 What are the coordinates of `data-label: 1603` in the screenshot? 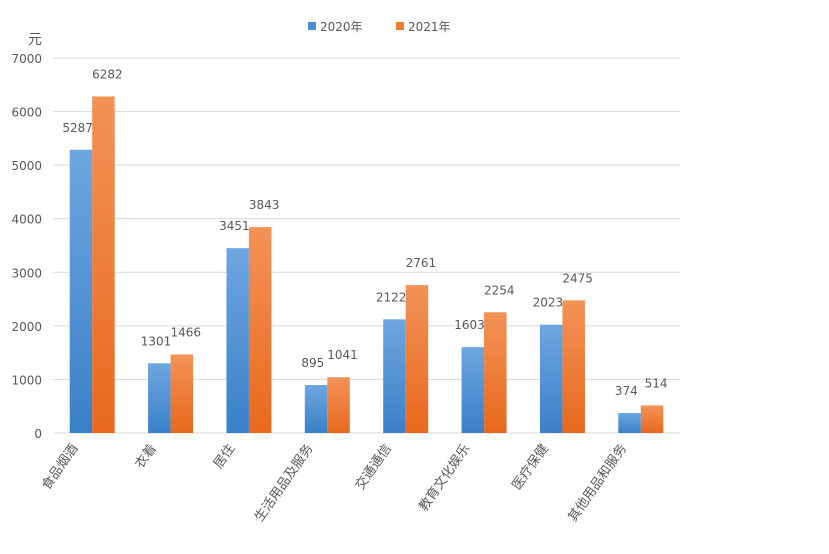 It's located at (469, 325).